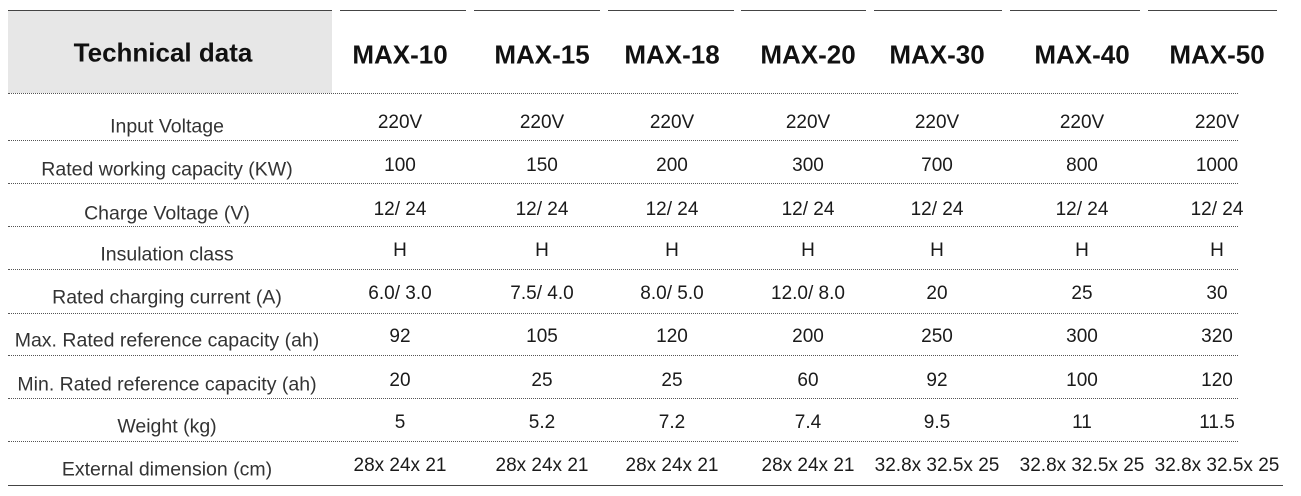  What do you see at coordinates (542, 422) in the screenshot?
I see `cell-value: 5.2` at bounding box center [542, 422].